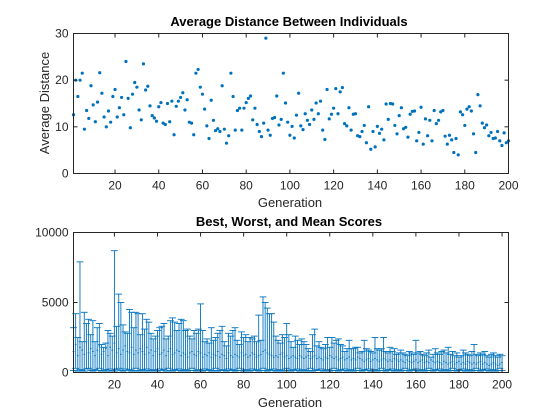 The width and height of the screenshot is (560, 420). I want to click on top-x-tick-label: 180, so click(465, 186).